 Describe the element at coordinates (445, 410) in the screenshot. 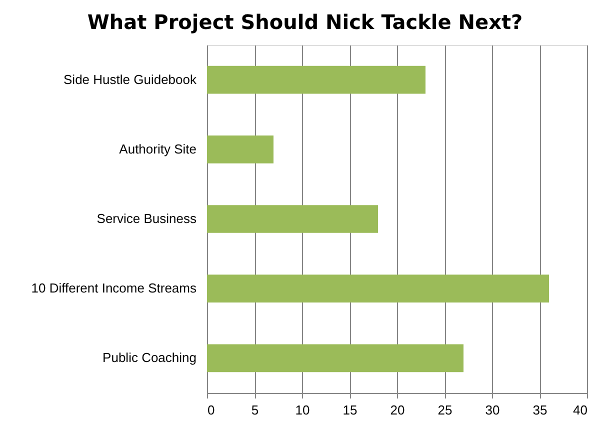

I see `x-tick-label: 25` at that location.